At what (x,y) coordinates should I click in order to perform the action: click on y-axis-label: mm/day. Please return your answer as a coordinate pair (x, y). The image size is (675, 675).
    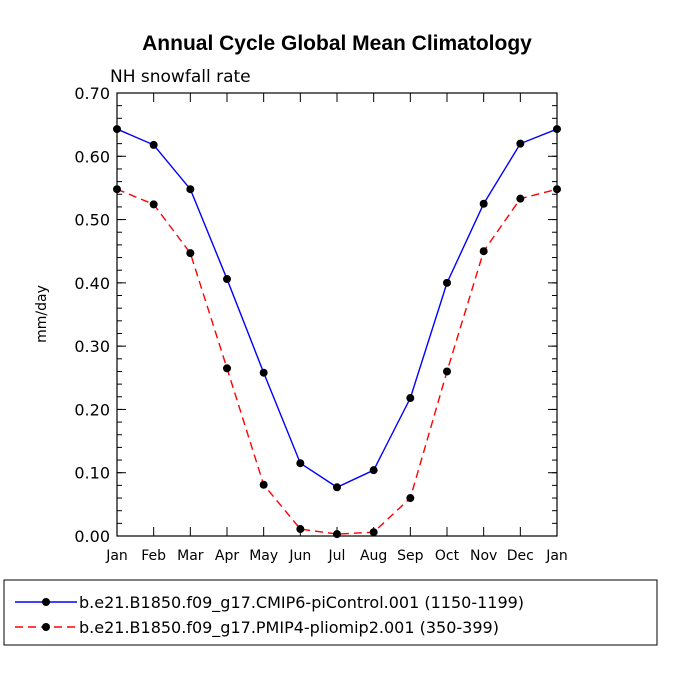
    Looking at the image, I should click on (42, 314).